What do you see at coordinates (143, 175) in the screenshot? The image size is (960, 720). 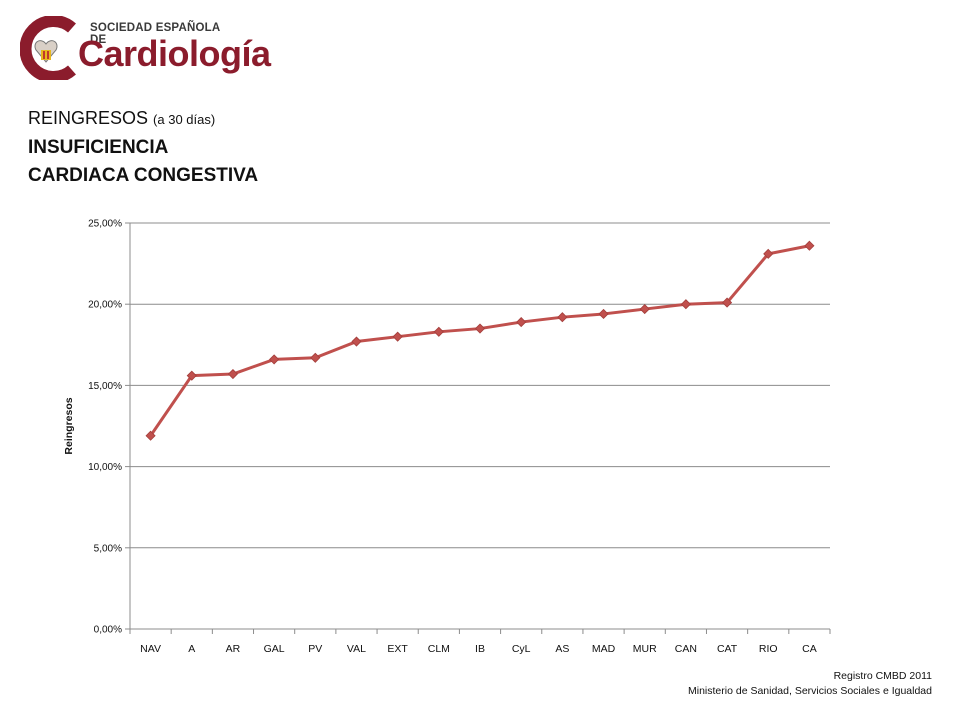 I see `title-line-3: CARDIACA CONGESTIVA` at bounding box center [143, 175].